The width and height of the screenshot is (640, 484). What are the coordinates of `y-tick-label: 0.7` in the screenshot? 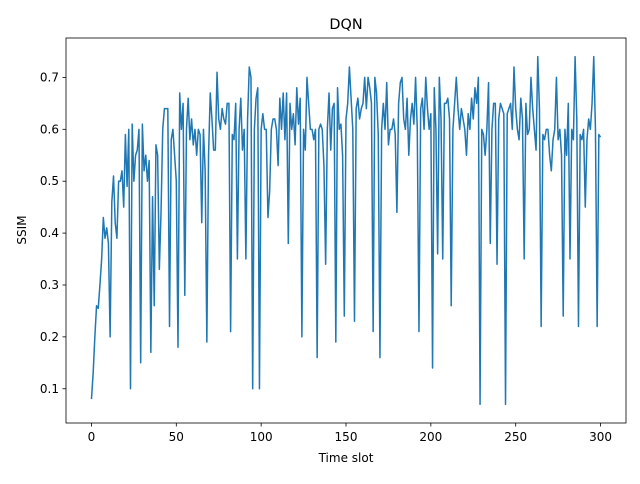 It's located at (49, 77).